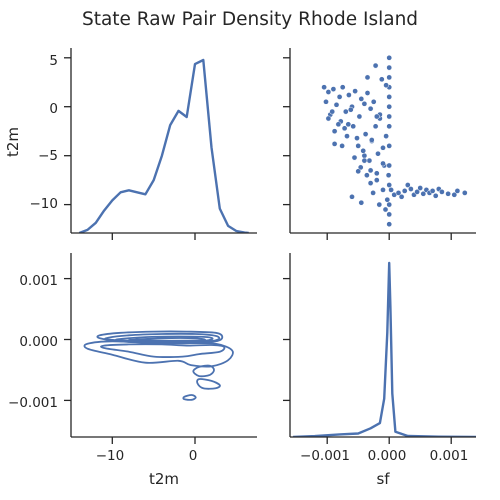 The image size is (500, 500). I want to click on panel-contours, so click(163, 345).